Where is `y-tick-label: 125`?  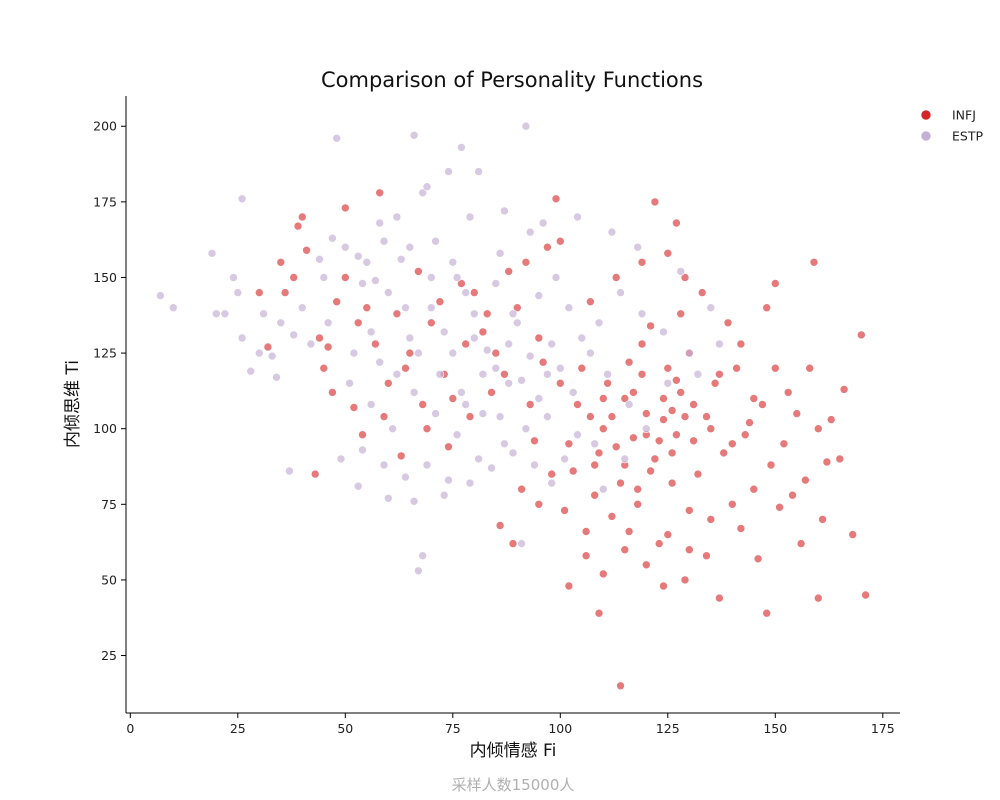
y-tick-label: 125 is located at coordinates (105, 353).